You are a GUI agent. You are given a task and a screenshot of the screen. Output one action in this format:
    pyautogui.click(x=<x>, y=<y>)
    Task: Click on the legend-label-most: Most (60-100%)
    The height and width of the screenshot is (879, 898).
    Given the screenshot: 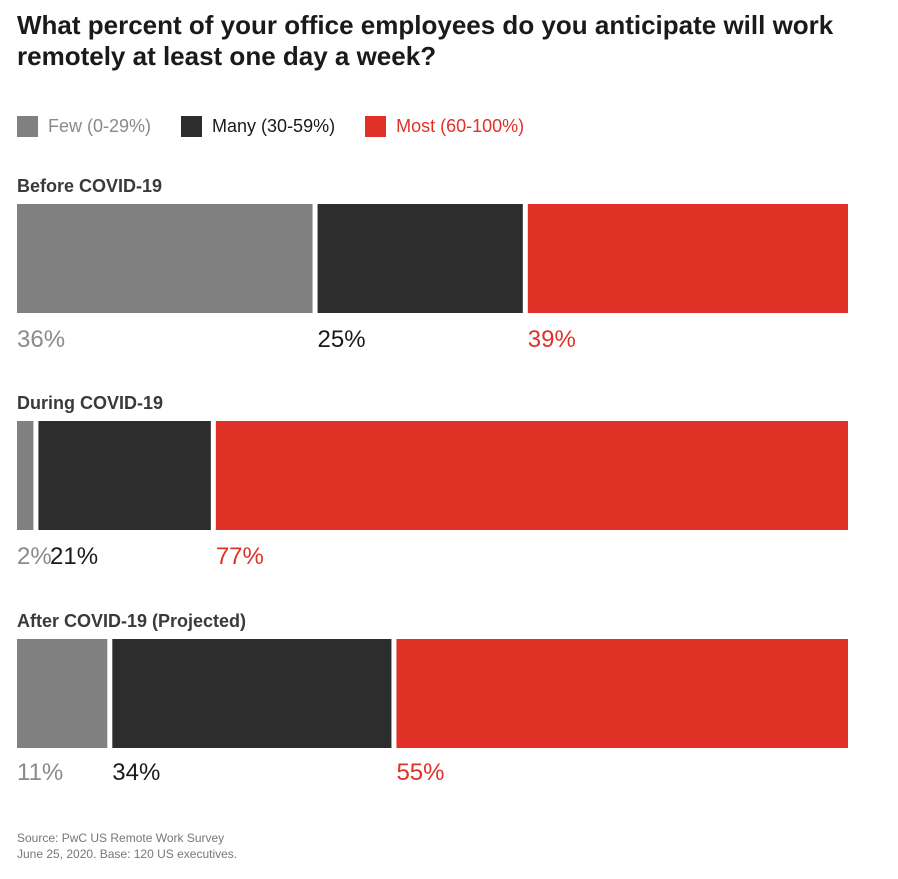 What is the action you would take?
    pyautogui.click(x=460, y=125)
    